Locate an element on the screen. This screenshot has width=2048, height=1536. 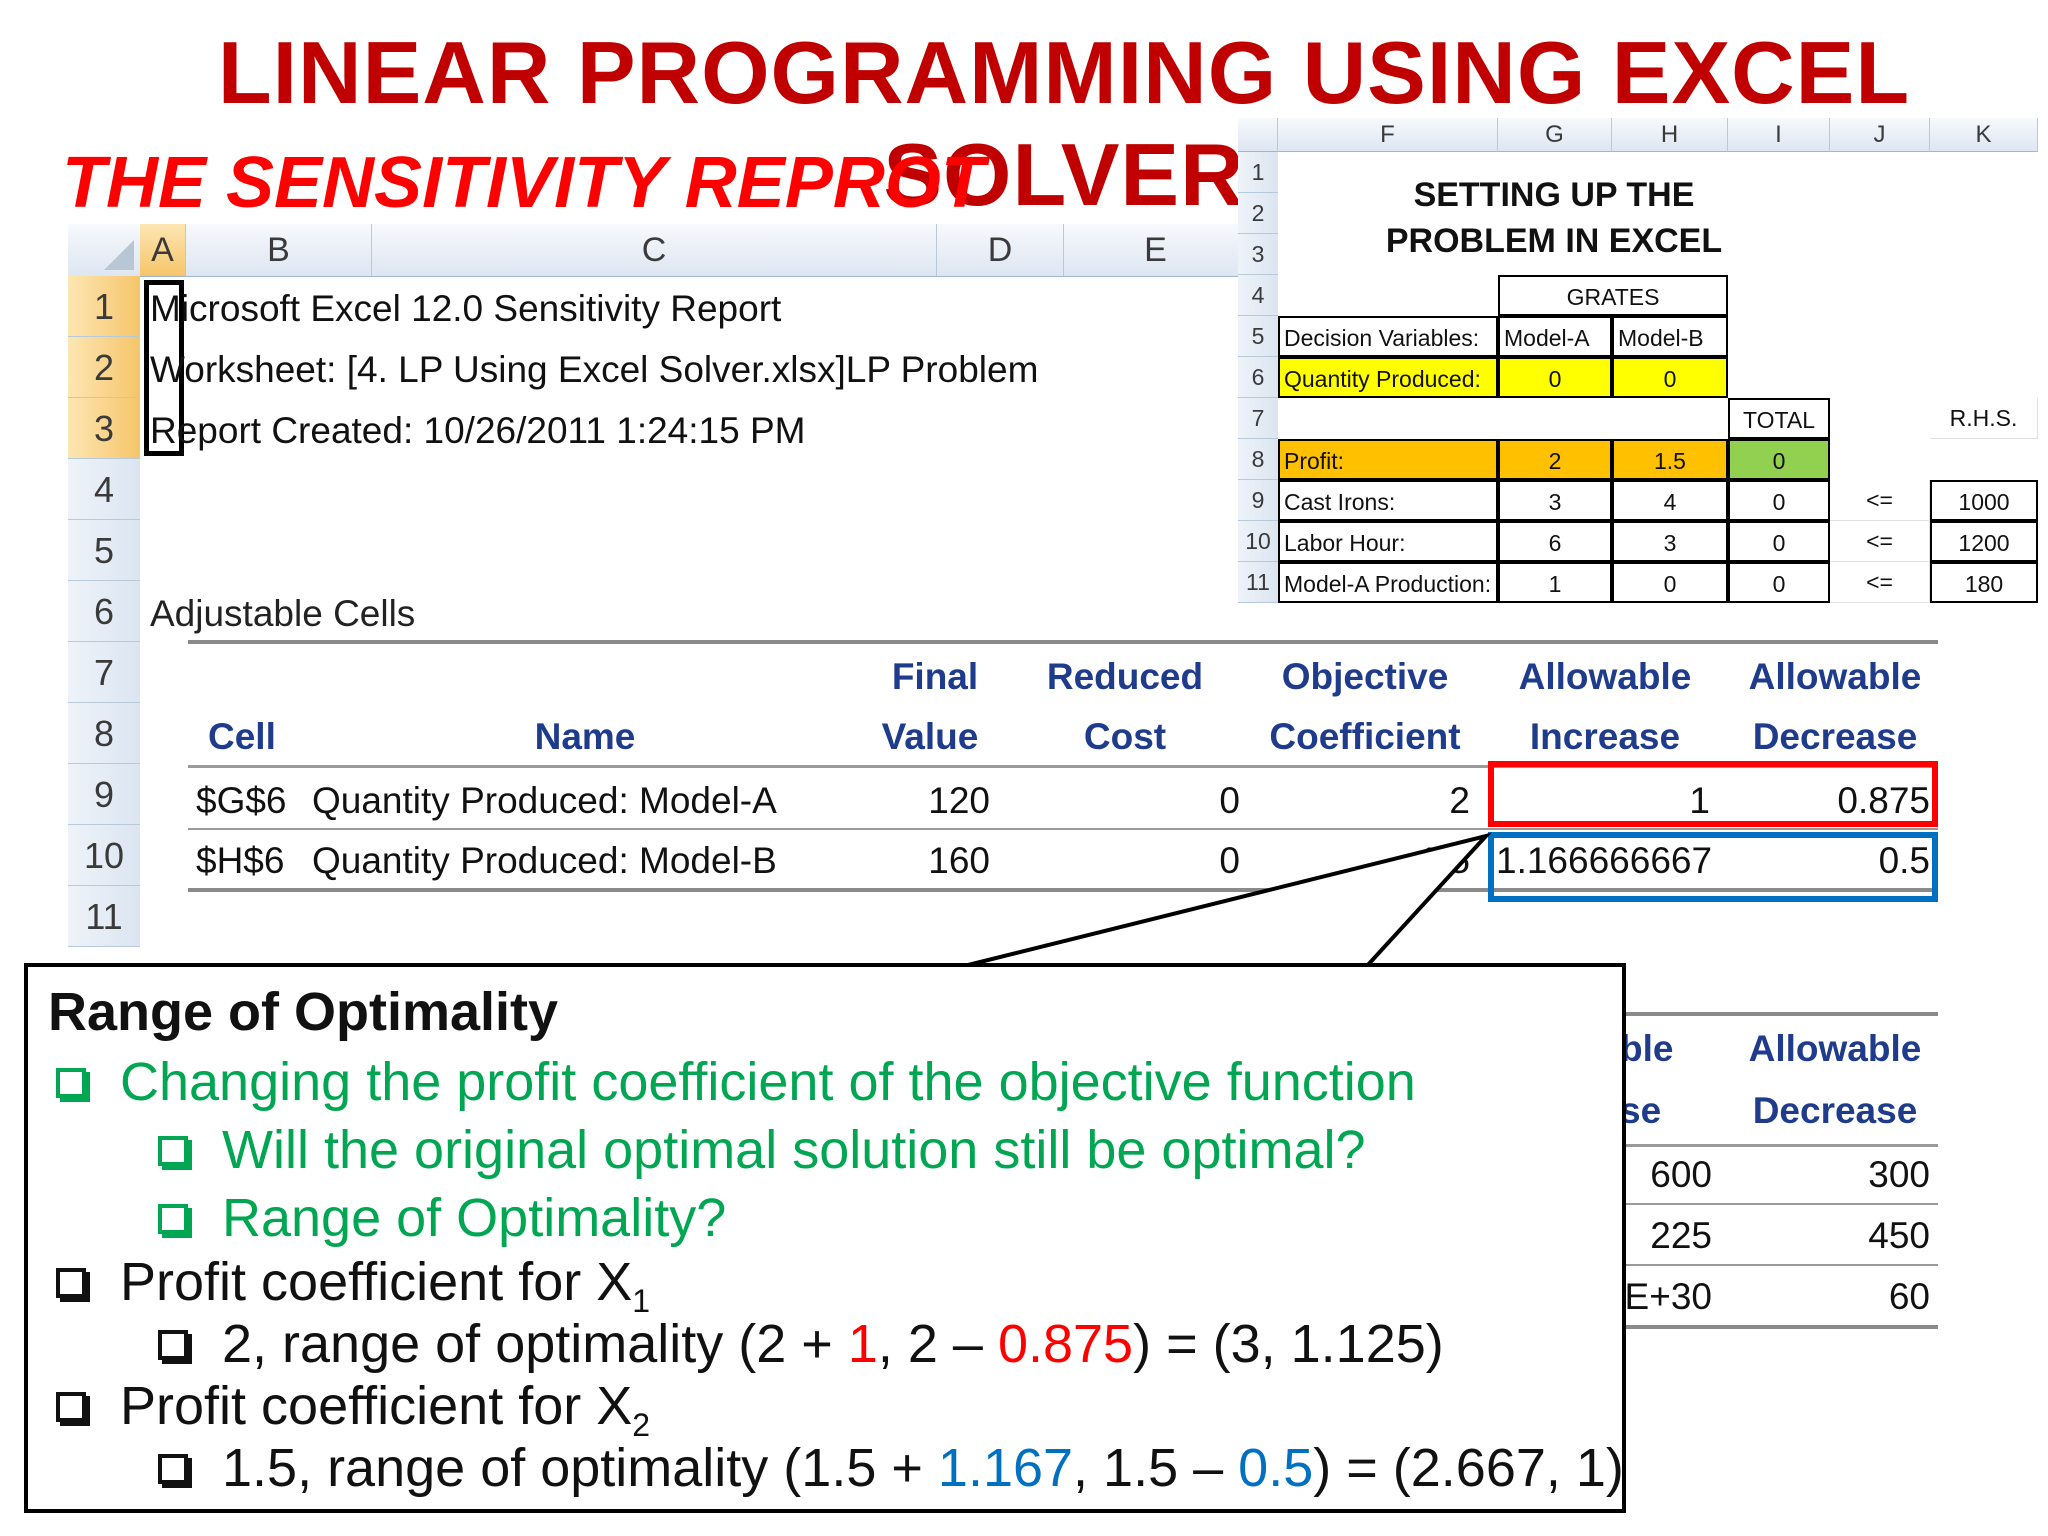
column-header-e: E is located at coordinates (1156, 250).